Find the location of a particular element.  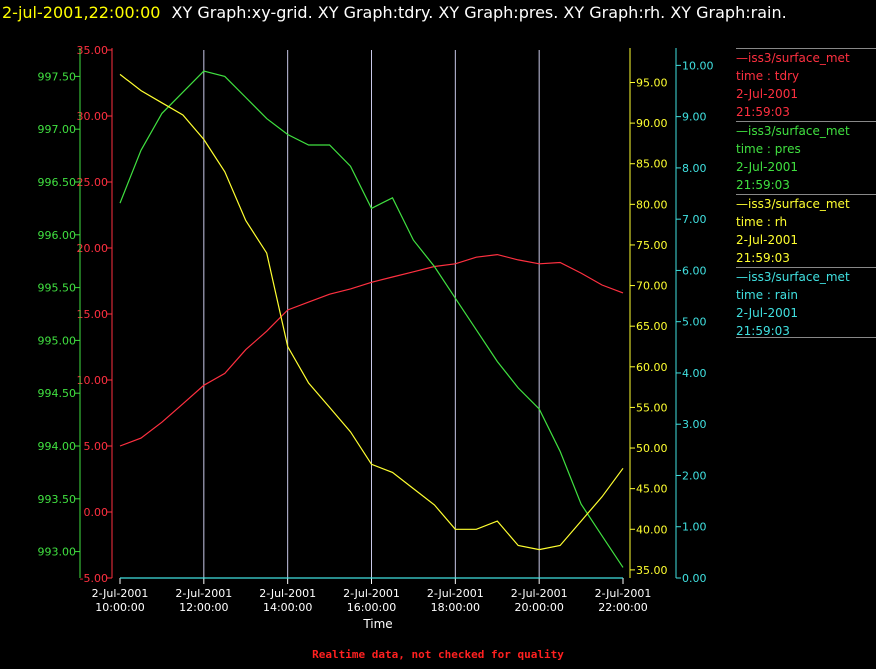

pres-tick-label: 995.50 is located at coordinates (57, 288).